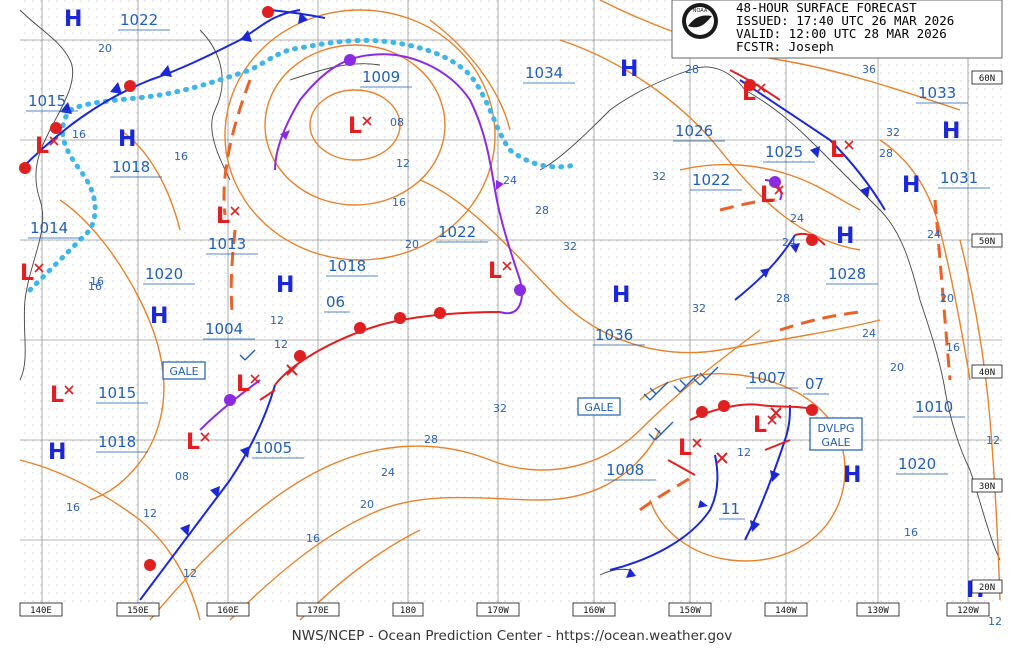 Image resolution: width=1024 pixels, height=652 pixels. What do you see at coordinates (785, 46) in the screenshot?
I see `forecaster: FCSTR: Joseph` at bounding box center [785, 46].